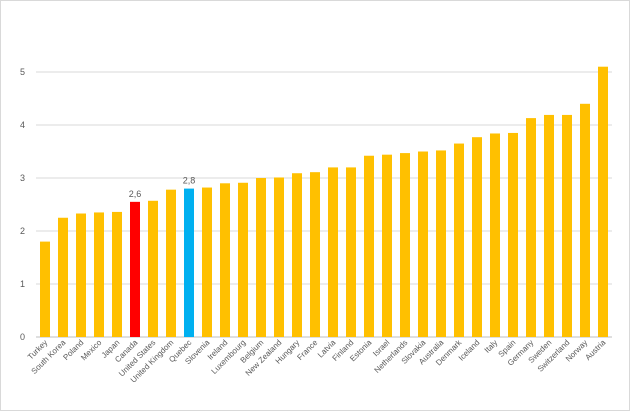 The image size is (630, 412). I want to click on bar-south-korea, so click(63, 277).